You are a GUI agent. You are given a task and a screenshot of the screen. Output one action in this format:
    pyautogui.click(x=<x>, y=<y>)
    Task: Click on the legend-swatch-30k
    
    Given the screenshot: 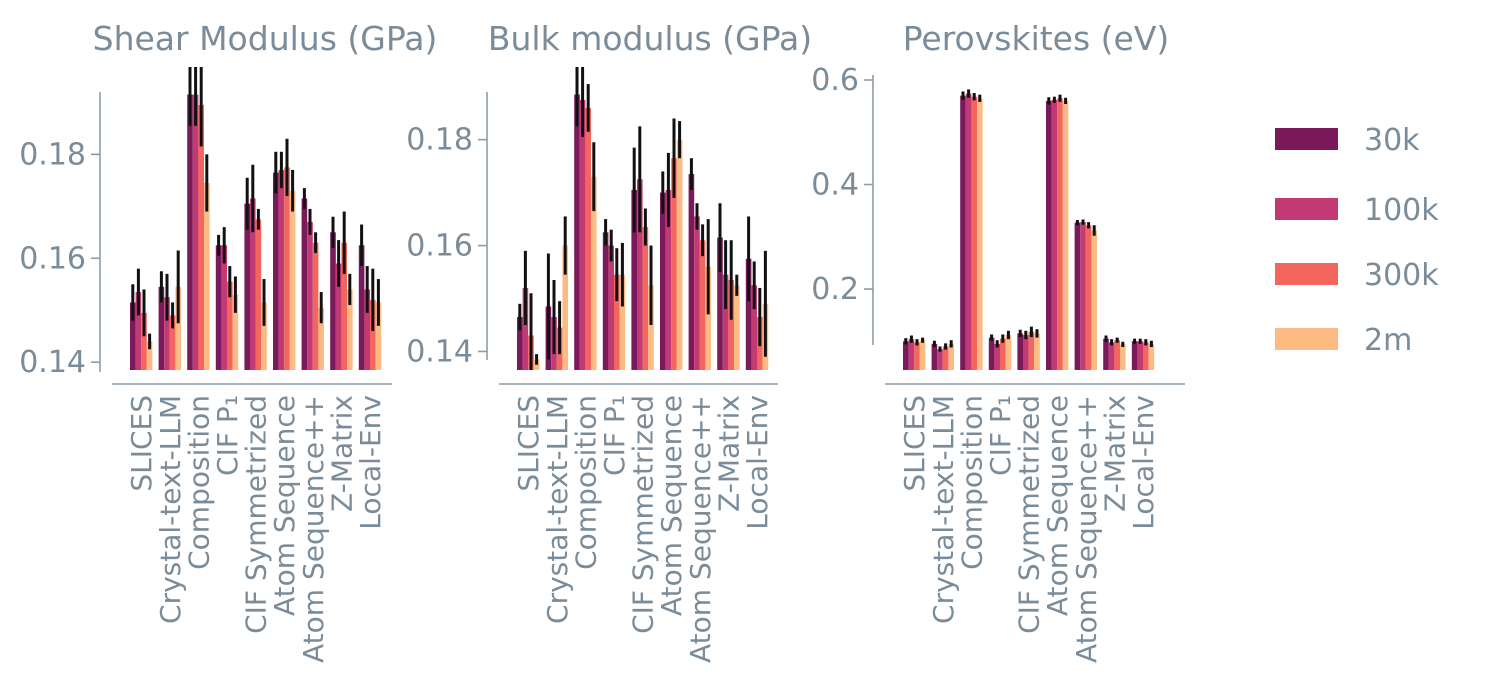 What is the action you would take?
    pyautogui.click(x=1306, y=139)
    